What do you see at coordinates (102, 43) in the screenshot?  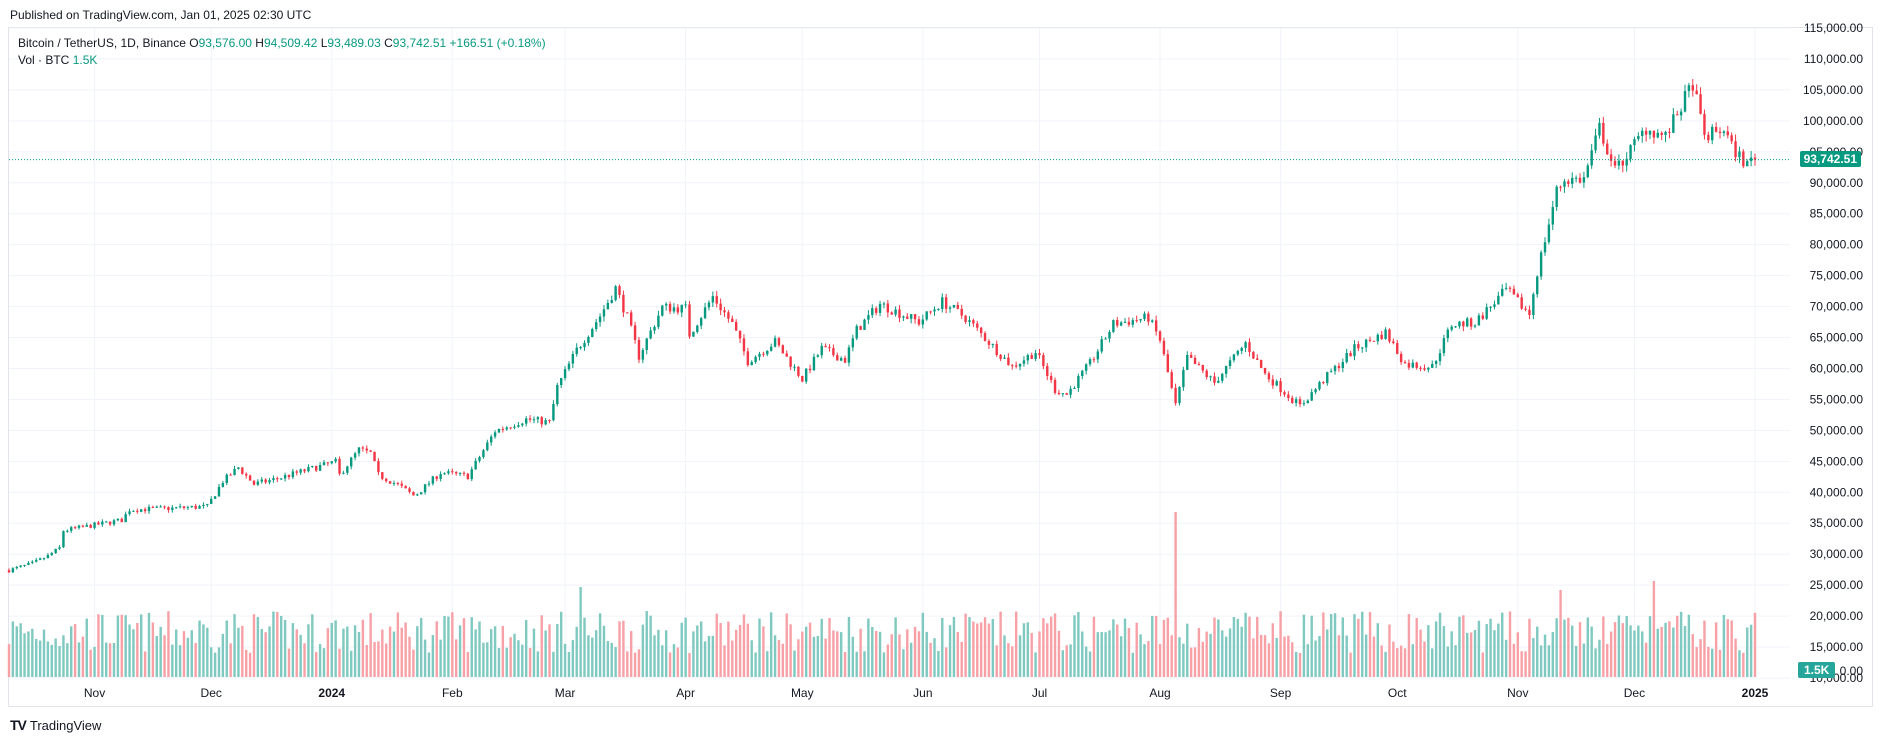 I see `symbol-label: Bitcoin / TetherUS, 1D, Binance` at bounding box center [102, 43].